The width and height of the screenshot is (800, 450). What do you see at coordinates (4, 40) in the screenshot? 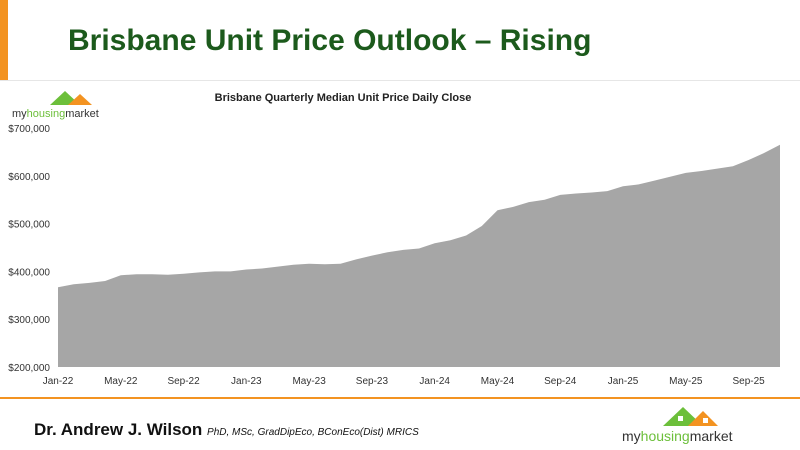
I see `accent-bar` at bounding box center [4, 40].